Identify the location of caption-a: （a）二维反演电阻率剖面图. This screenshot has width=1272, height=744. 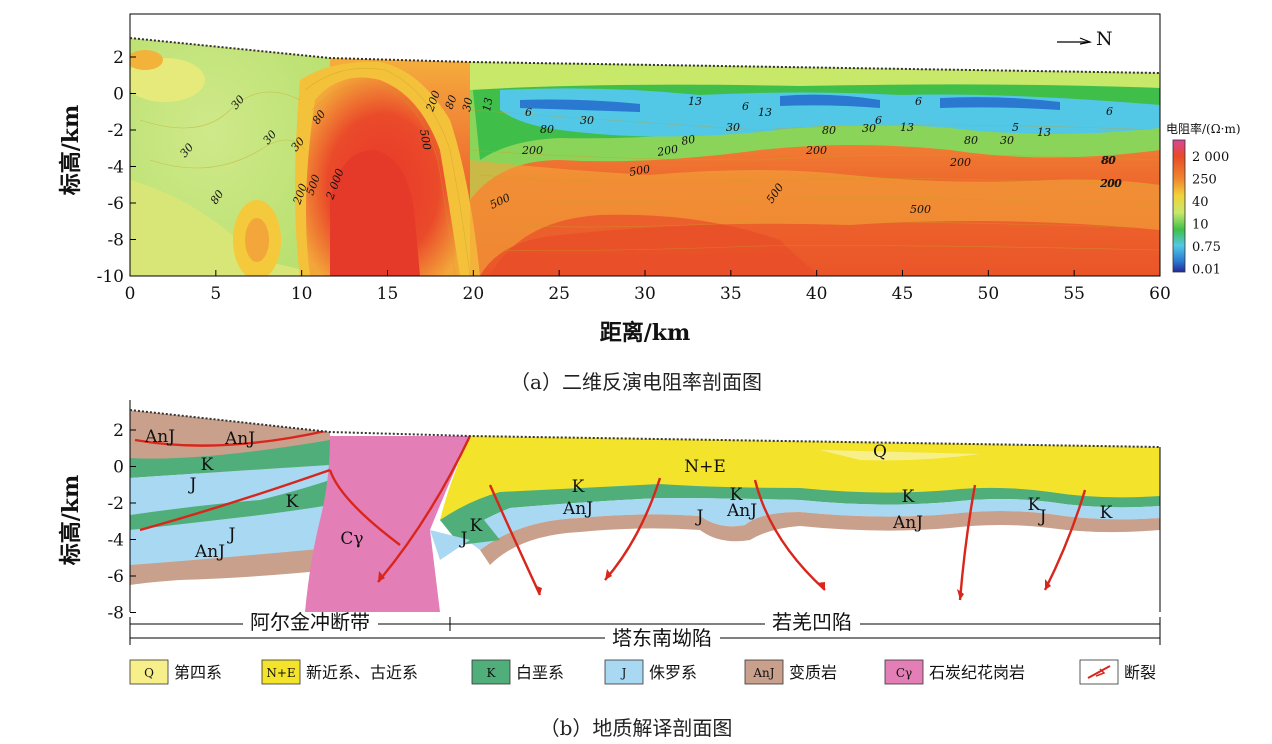
(636, 382).